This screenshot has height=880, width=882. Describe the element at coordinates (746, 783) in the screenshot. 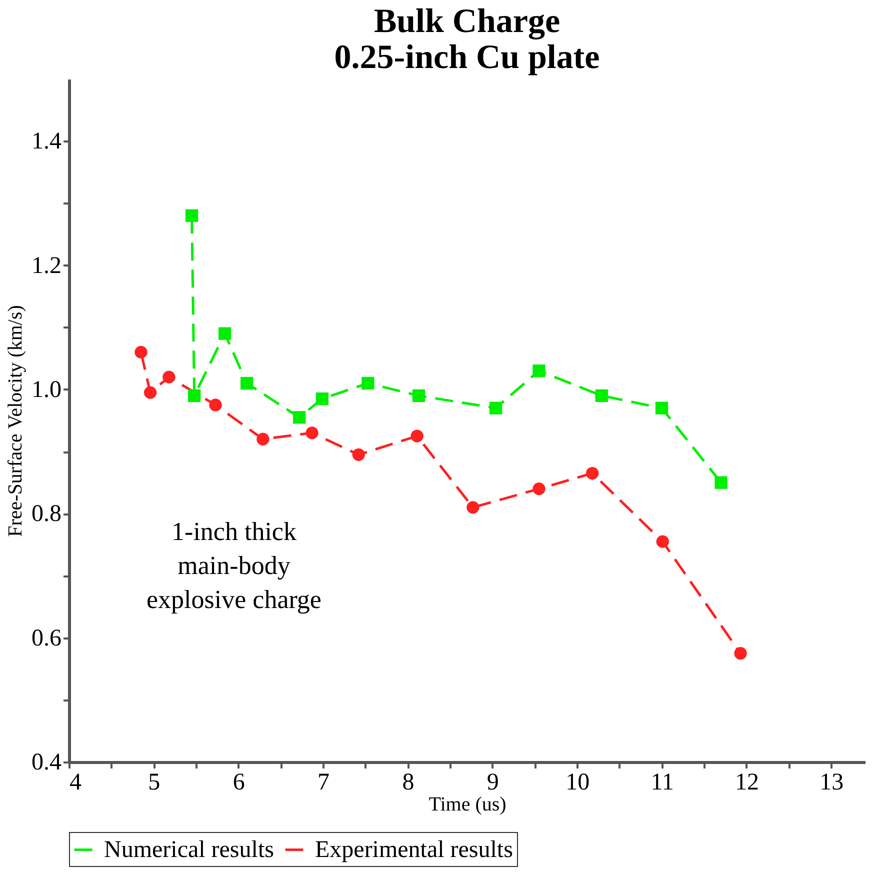

I see `x-tick-label: 12` at that location.